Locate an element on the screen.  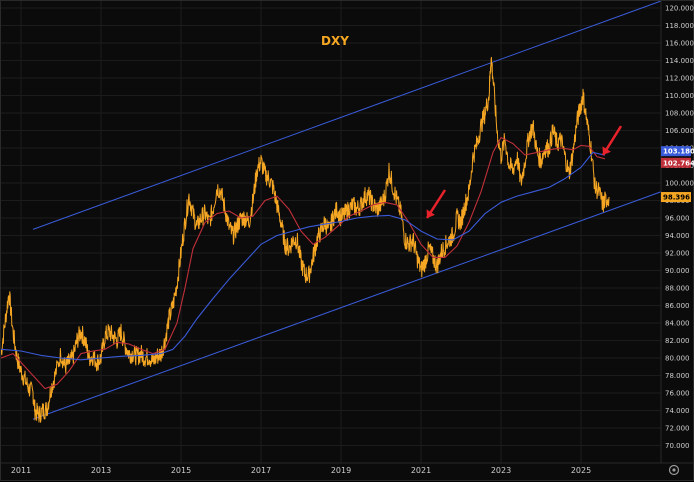
price-tag: 103.180 is located at coordinates (677, 151).